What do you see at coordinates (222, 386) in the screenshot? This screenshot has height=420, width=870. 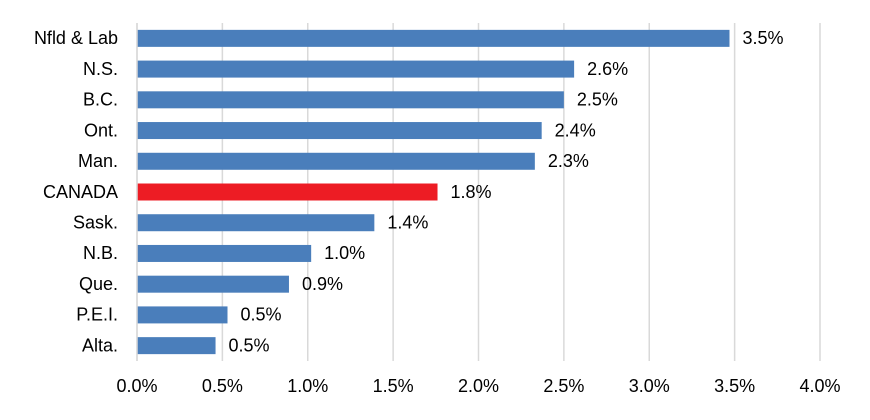 I see `x-tick-label-1: 0.5%` at bounding box center [222, 386].